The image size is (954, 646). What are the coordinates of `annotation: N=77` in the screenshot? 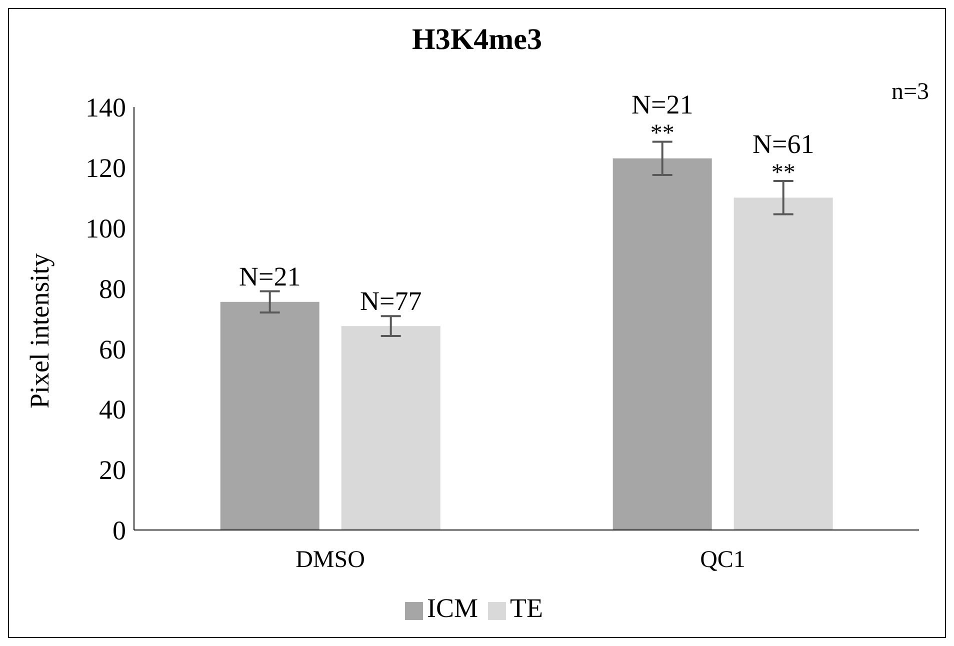 It's located at (391, 301).